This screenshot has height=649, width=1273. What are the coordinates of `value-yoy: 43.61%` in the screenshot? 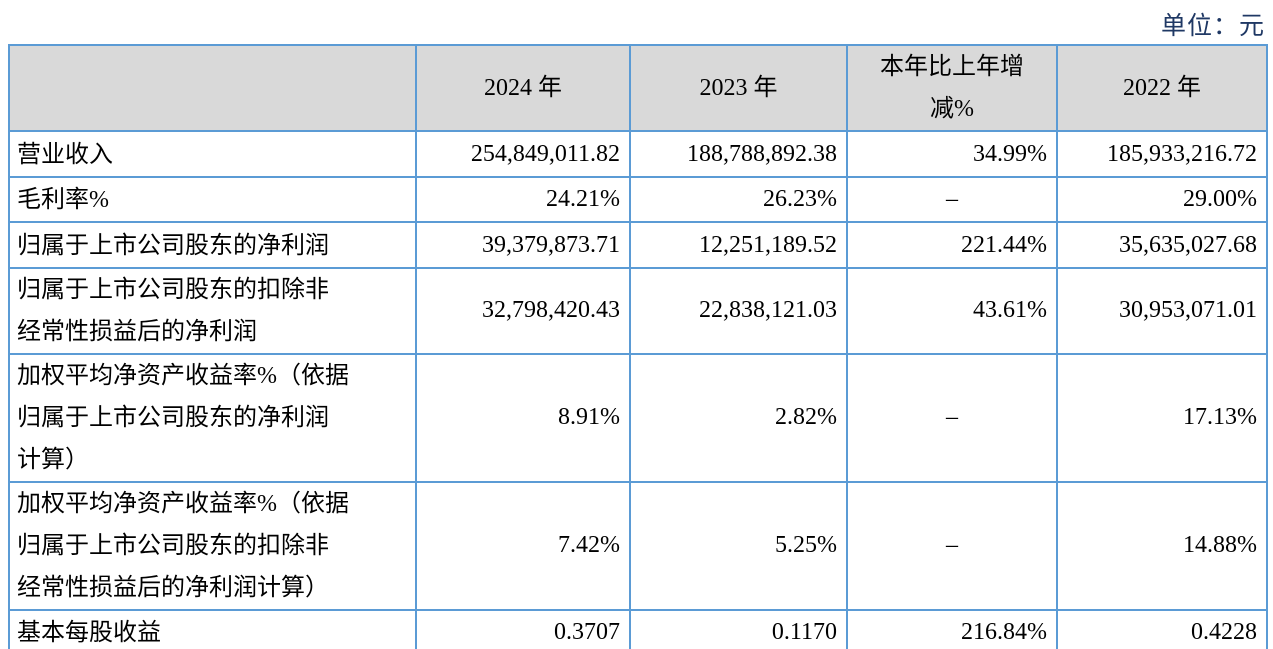 It's located at (952, 310).